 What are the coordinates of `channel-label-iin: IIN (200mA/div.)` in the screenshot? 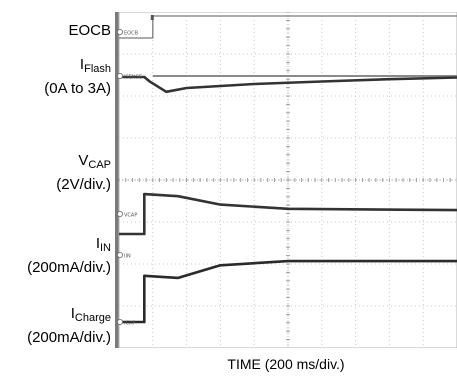 It's located at (69, 255).